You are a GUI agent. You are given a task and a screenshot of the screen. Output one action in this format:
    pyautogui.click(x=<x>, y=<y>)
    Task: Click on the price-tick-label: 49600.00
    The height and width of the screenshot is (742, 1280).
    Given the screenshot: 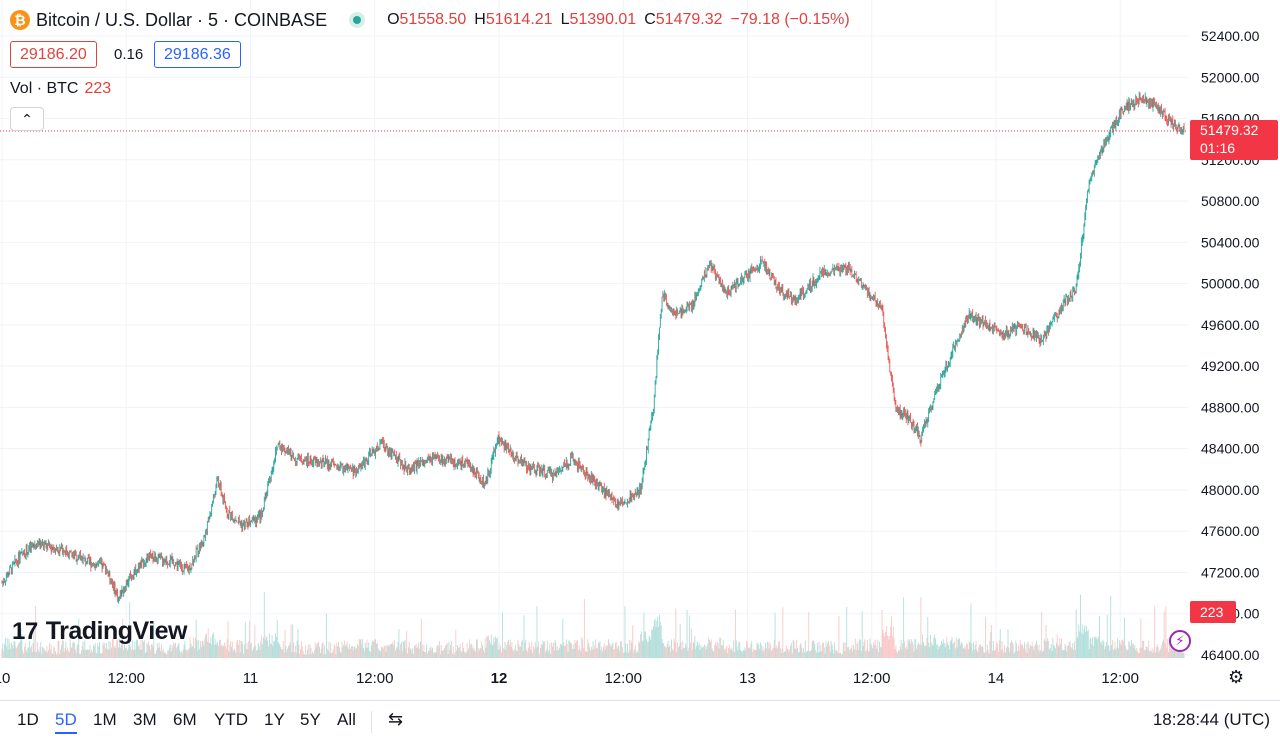 What is the action you would take?
    pyautogui.click(x=1230, y=325)
    